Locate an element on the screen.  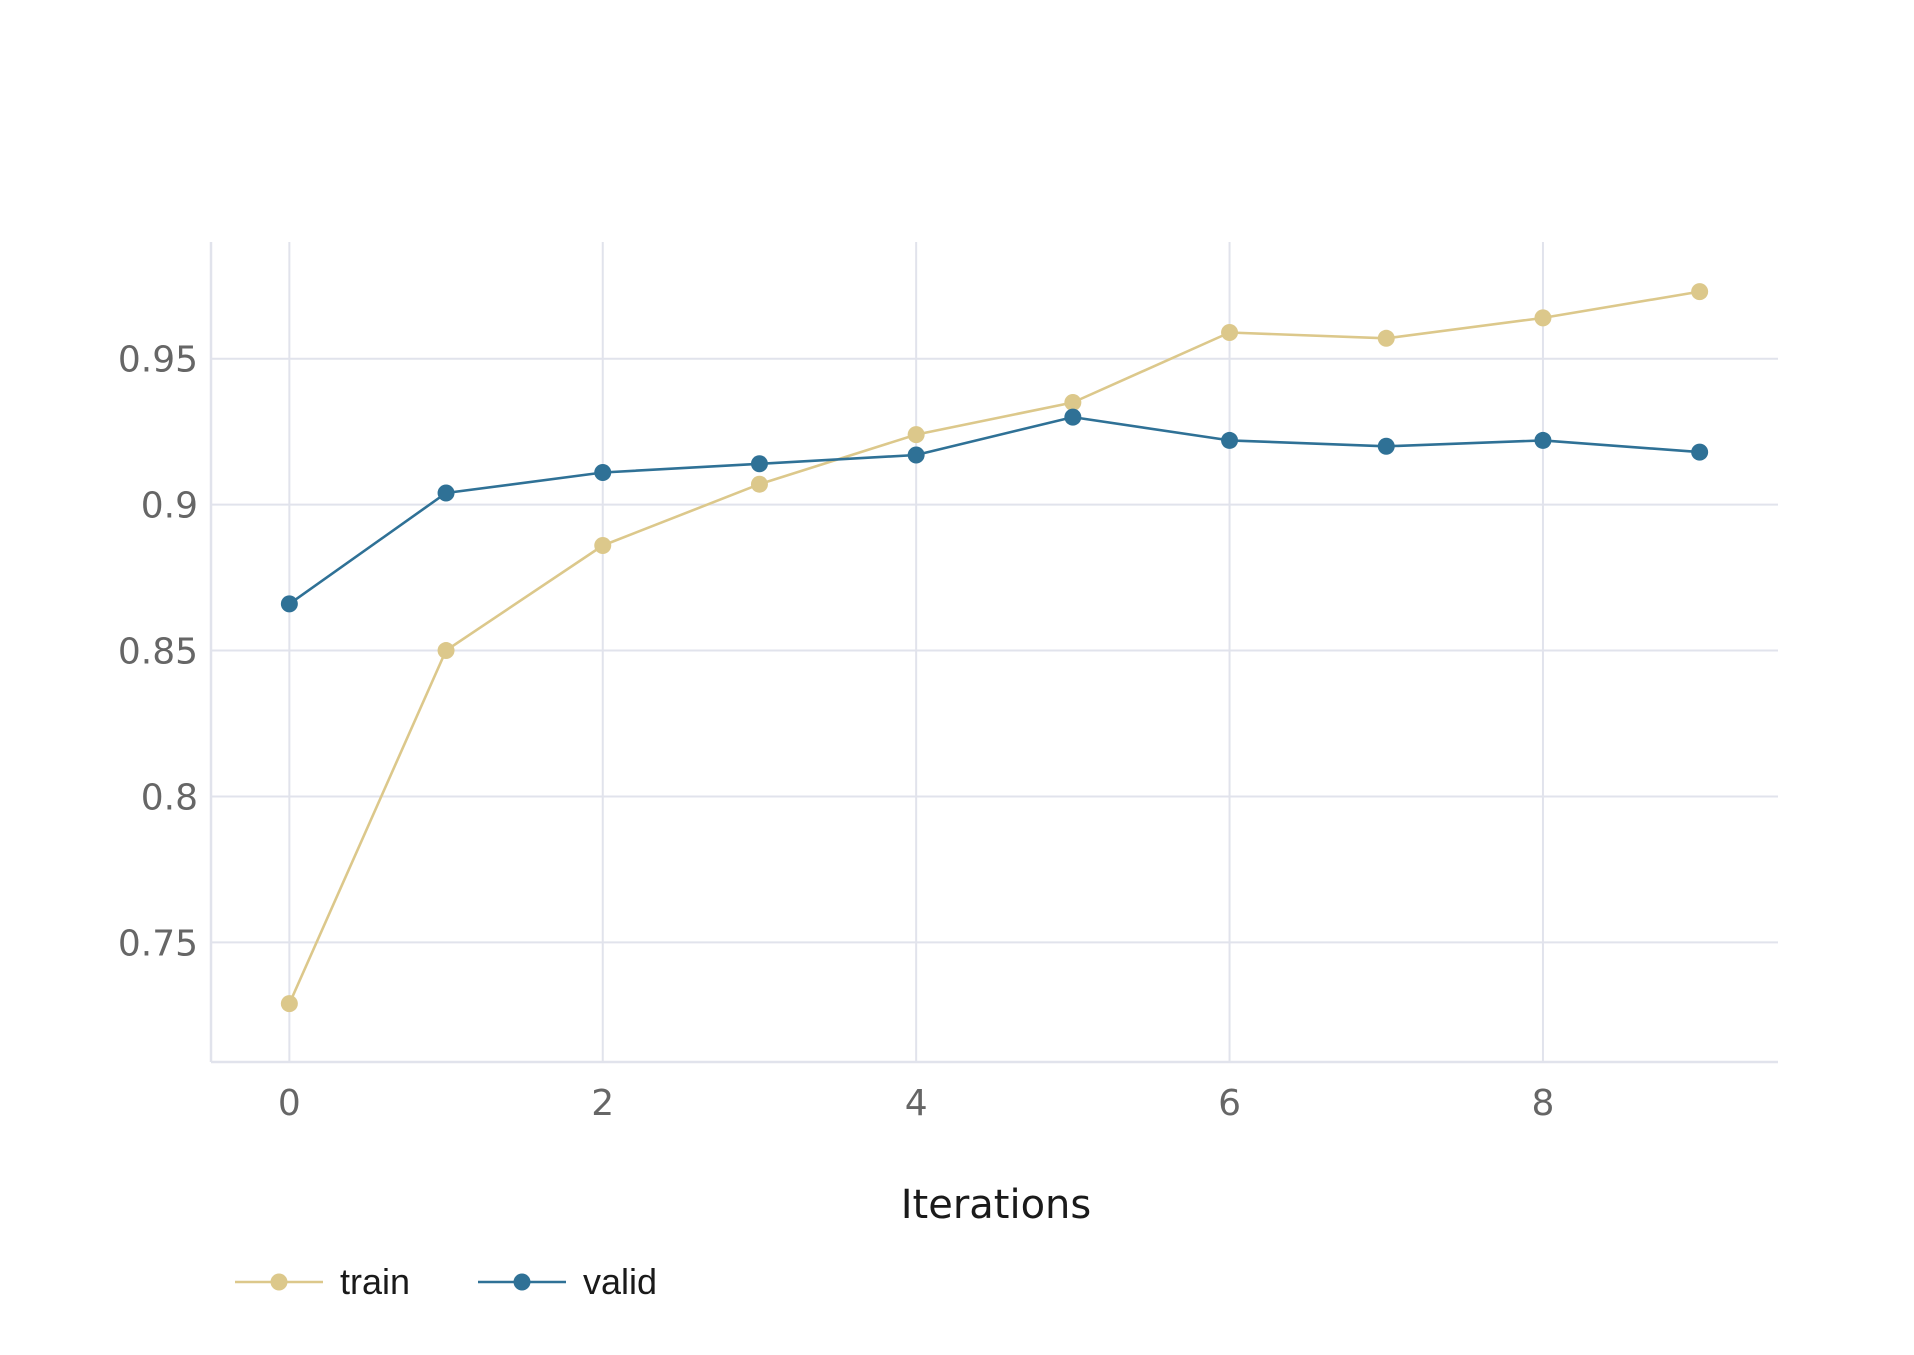
y-tick-label: 0.95 is located at coordinates (158, 360).